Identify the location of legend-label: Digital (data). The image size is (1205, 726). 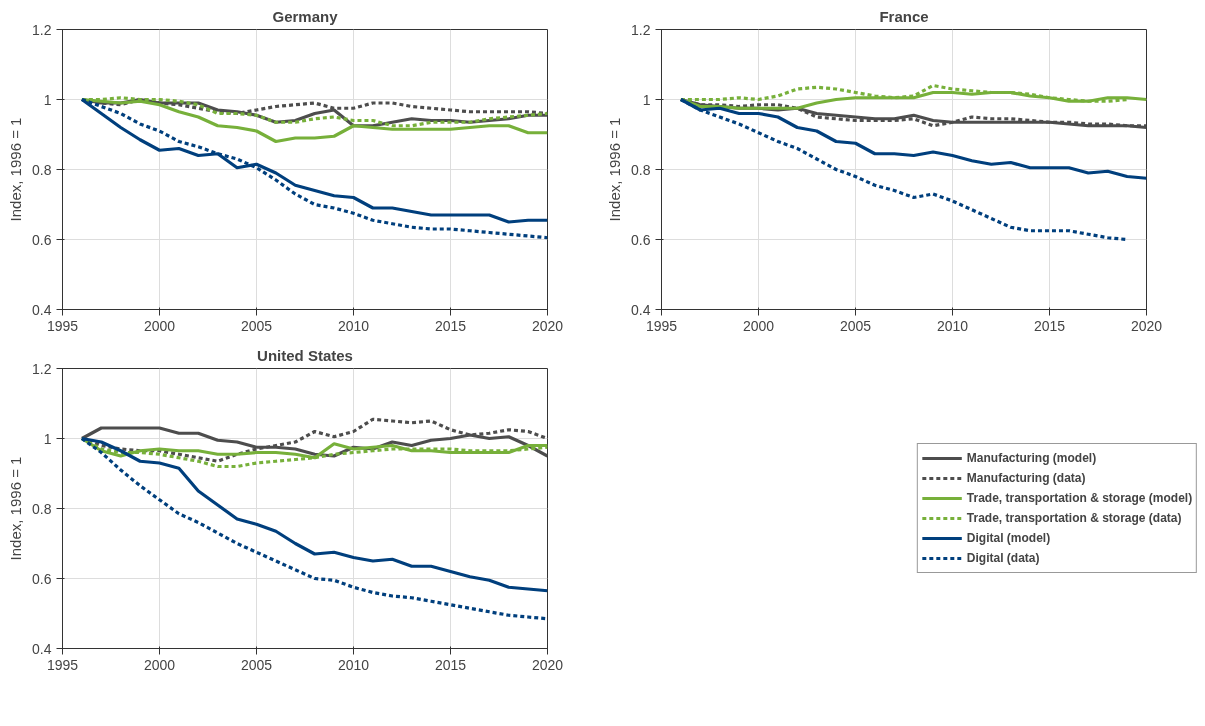
(1003, 558).